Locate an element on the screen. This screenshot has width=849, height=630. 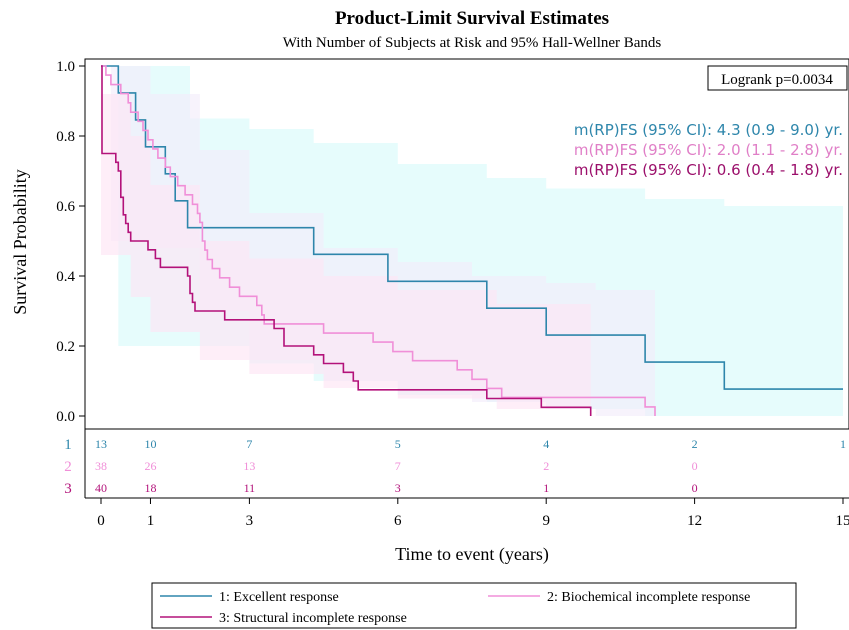
at-risk-count: 10 is located at coordinates (150, 444).